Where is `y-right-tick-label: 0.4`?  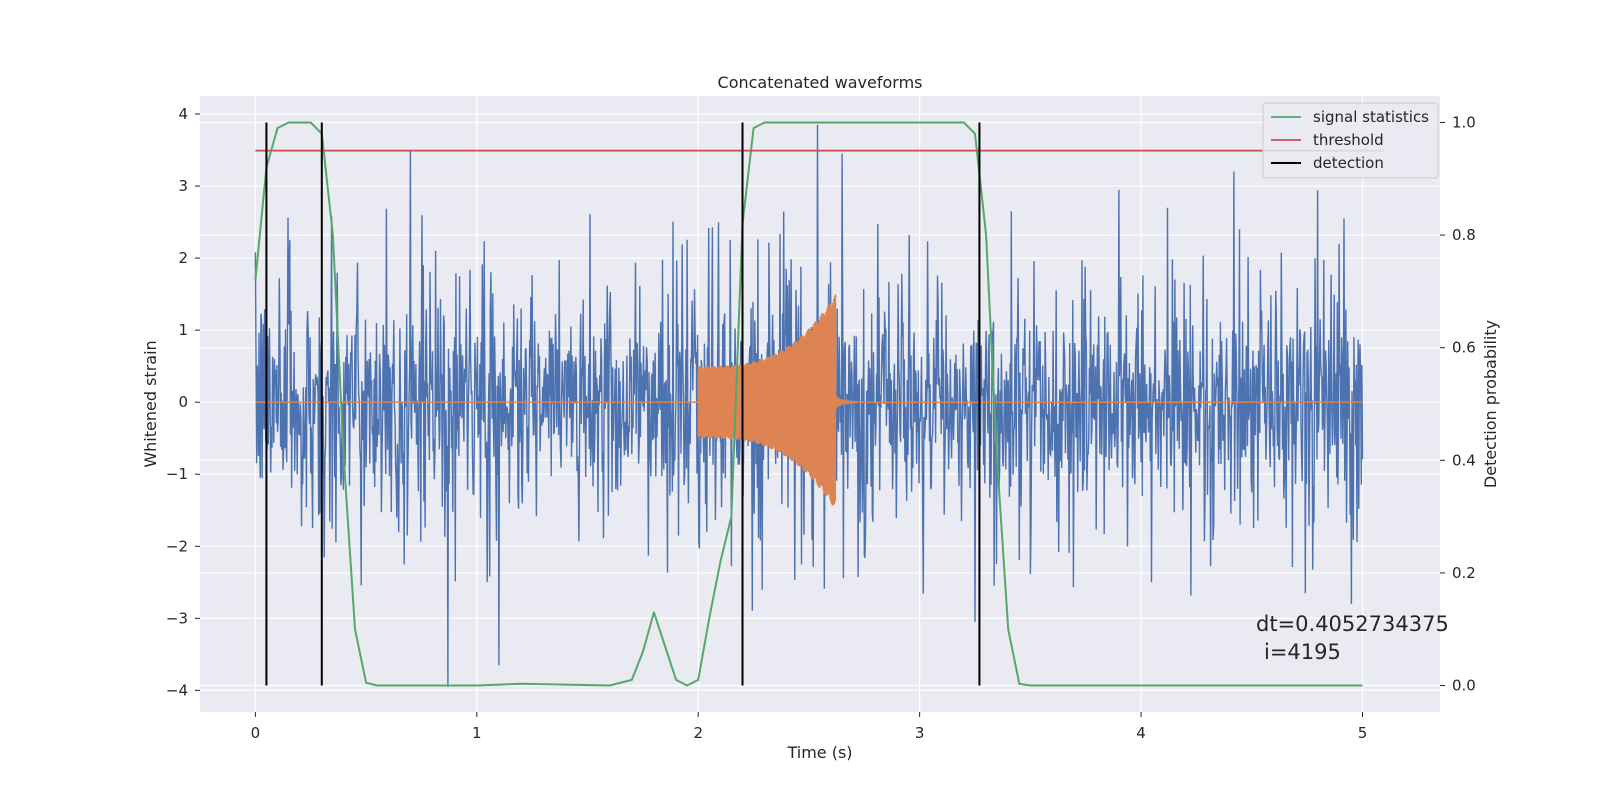
y-right-tick-label: 0.4 is located at coordinates (1464, 460).